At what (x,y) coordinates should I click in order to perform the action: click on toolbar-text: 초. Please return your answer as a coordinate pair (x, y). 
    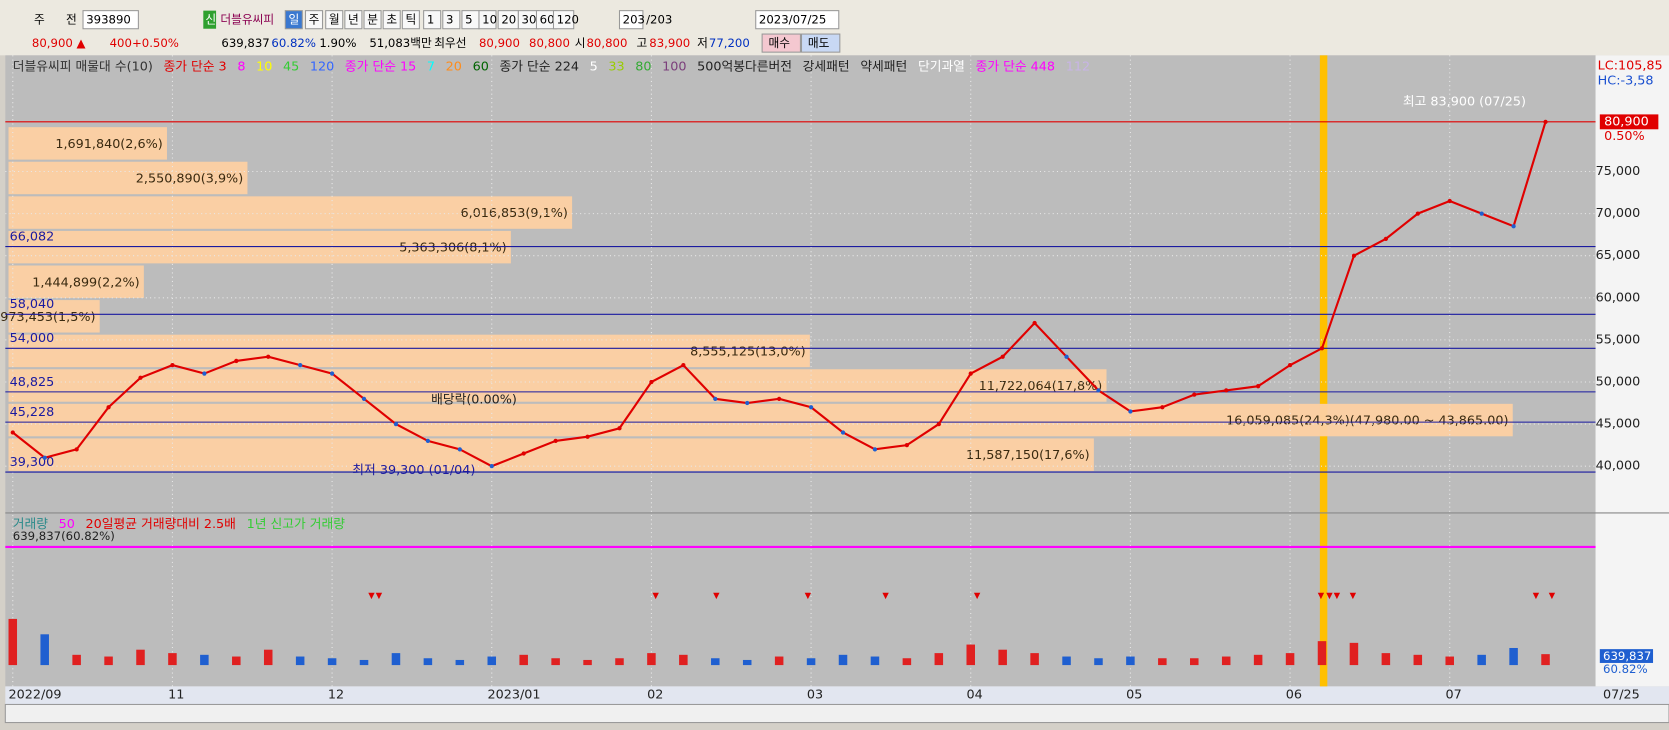
    Looking at the image, I should click on (391, 20).